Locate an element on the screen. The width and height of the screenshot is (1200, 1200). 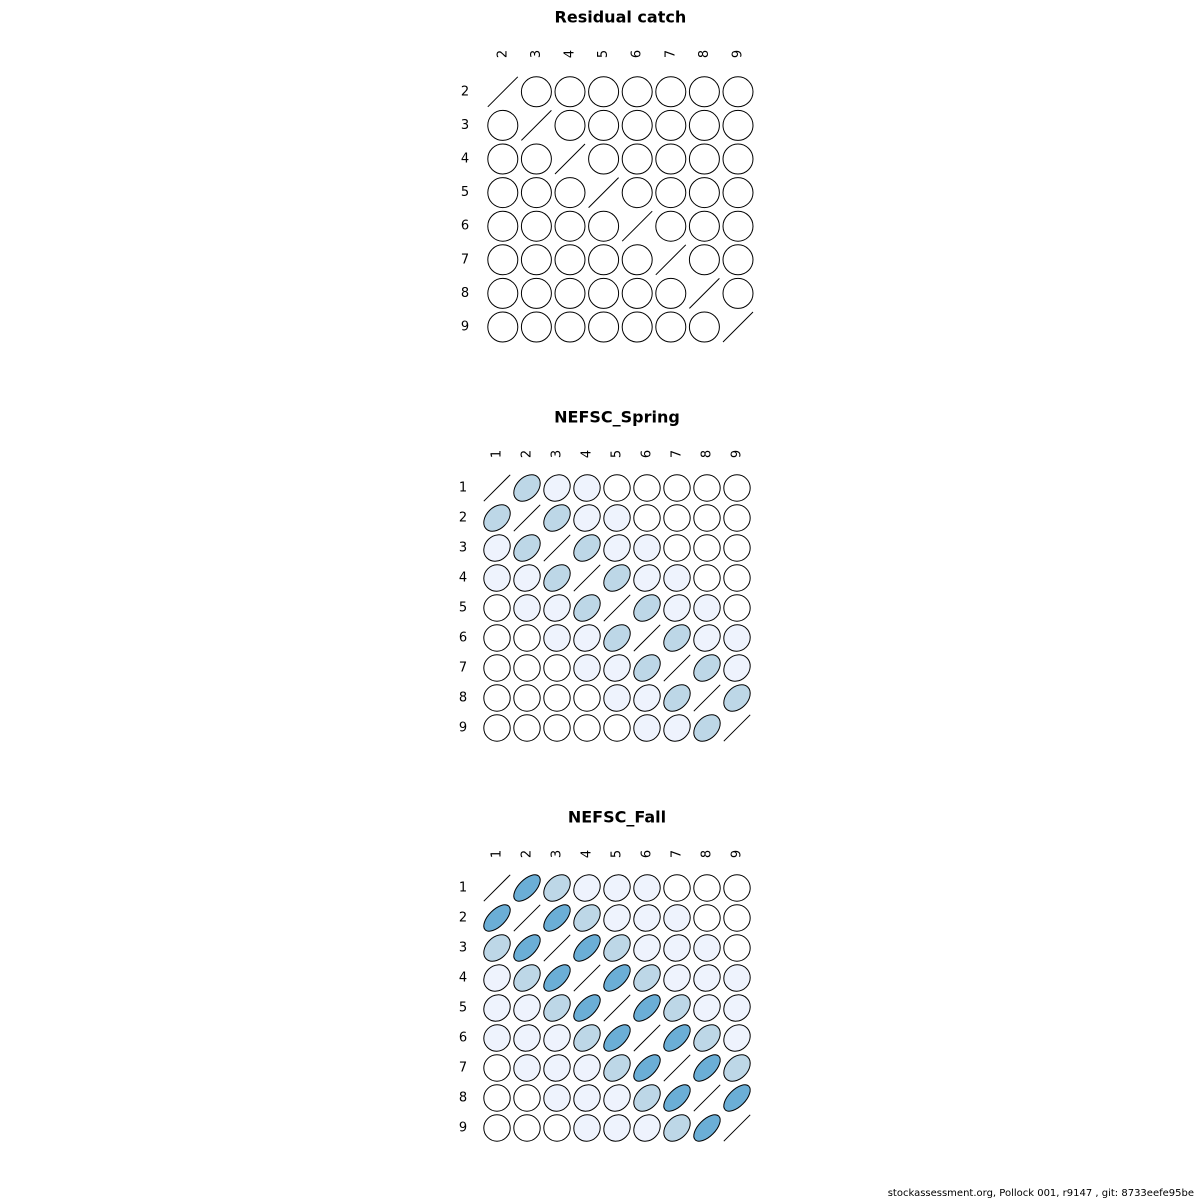
column-tick-label: 8 is located at coordinates (704, 54).